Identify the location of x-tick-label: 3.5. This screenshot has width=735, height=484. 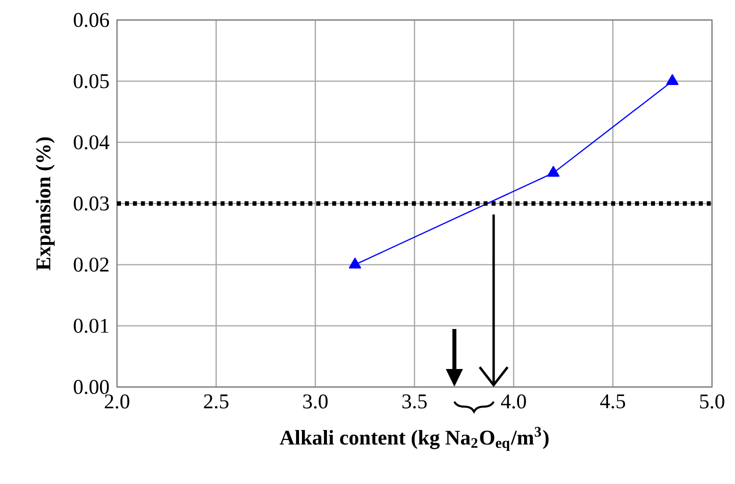
(414, 401).